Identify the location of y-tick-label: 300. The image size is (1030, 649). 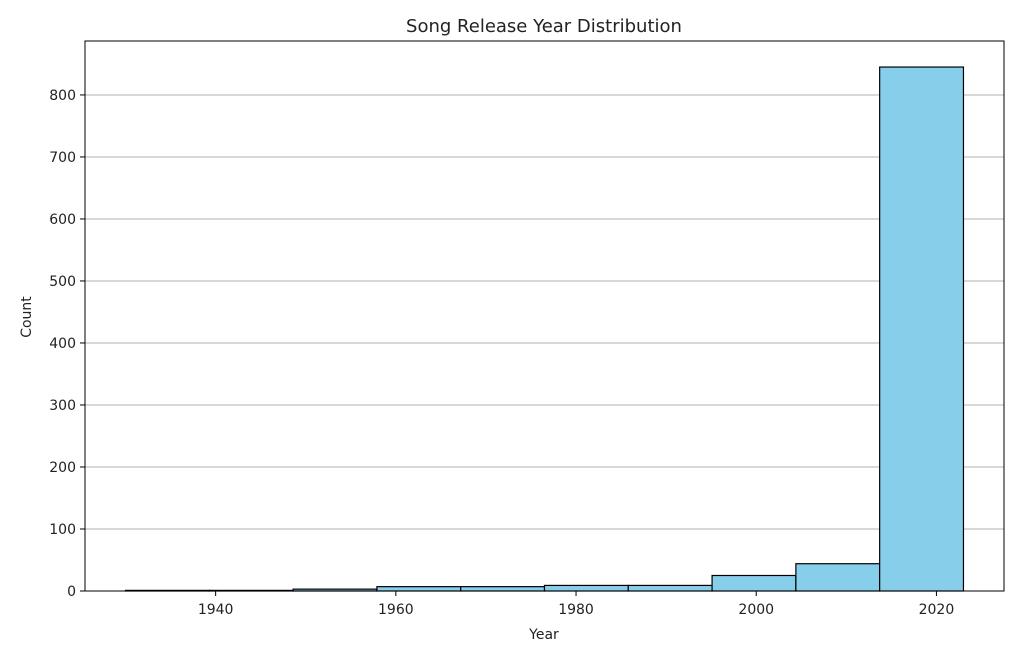
(62, 406).